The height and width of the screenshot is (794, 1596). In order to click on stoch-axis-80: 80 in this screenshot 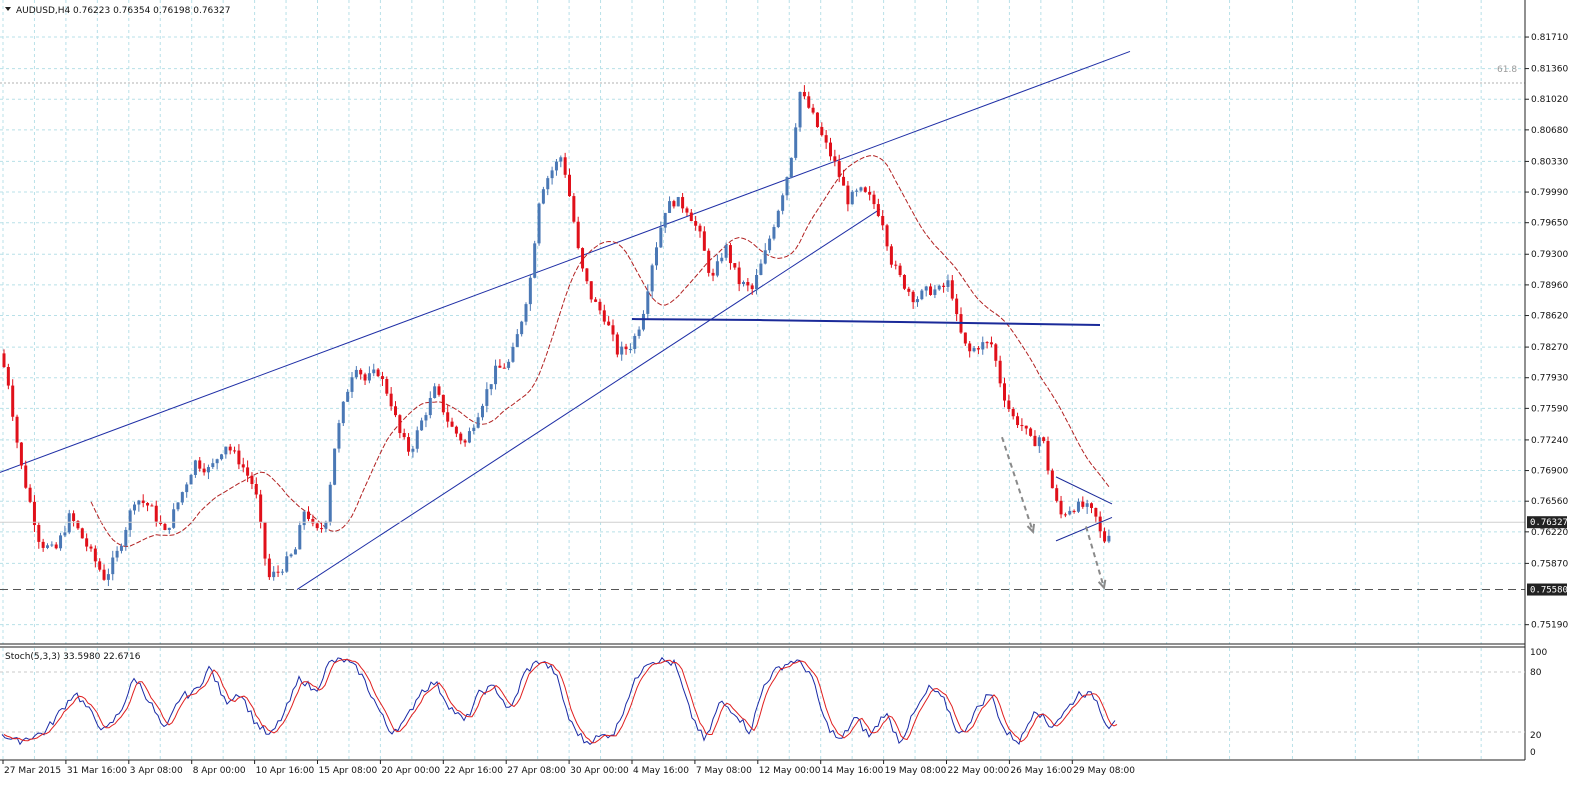, I will do `click(1536, 673)`.